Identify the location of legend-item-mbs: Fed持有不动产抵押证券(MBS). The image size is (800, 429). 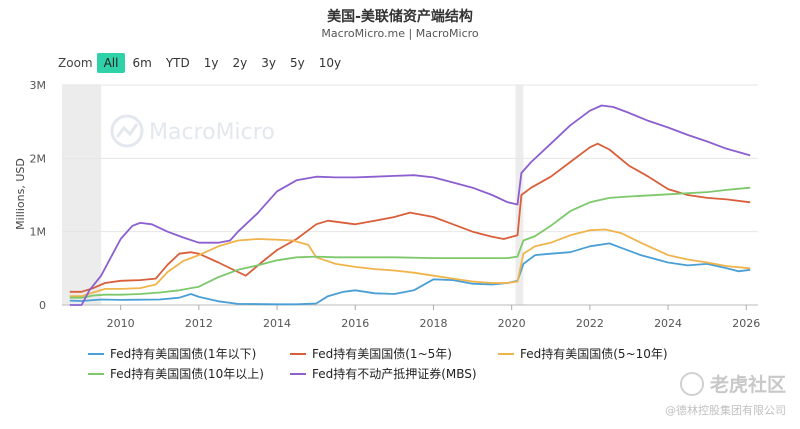
(383, 373).